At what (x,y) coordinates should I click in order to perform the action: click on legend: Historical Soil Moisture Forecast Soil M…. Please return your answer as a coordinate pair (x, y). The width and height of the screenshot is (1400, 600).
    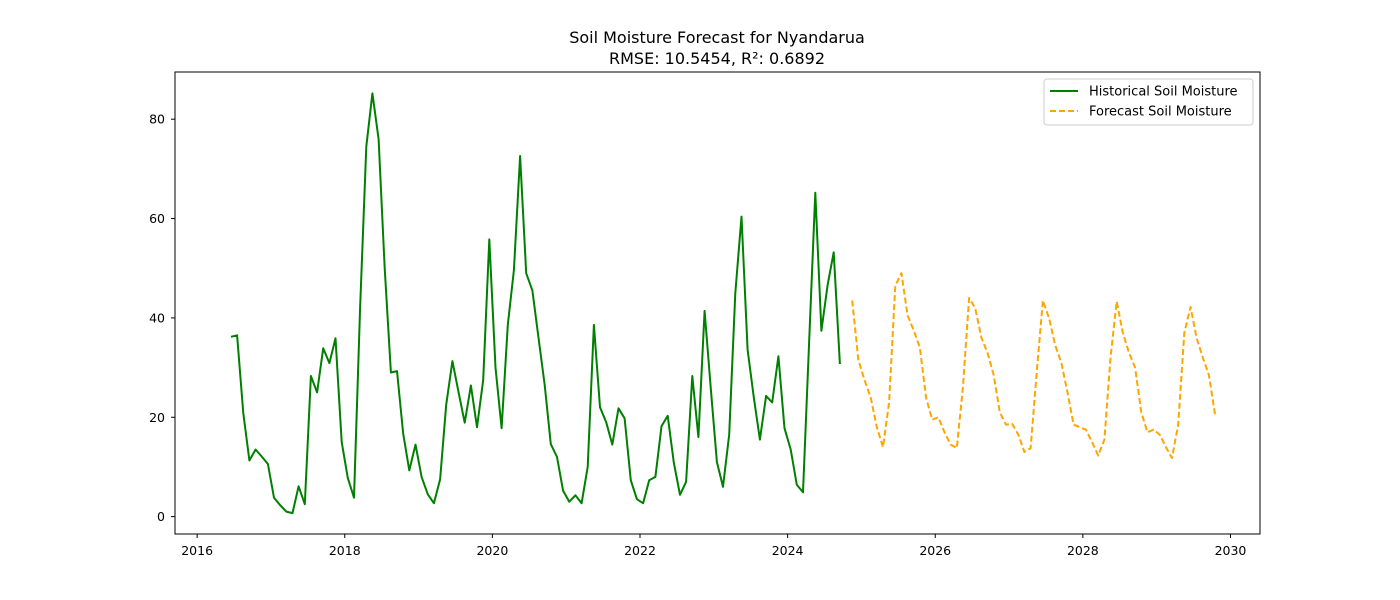
    Looking at the image, I should click on (1148, 102).